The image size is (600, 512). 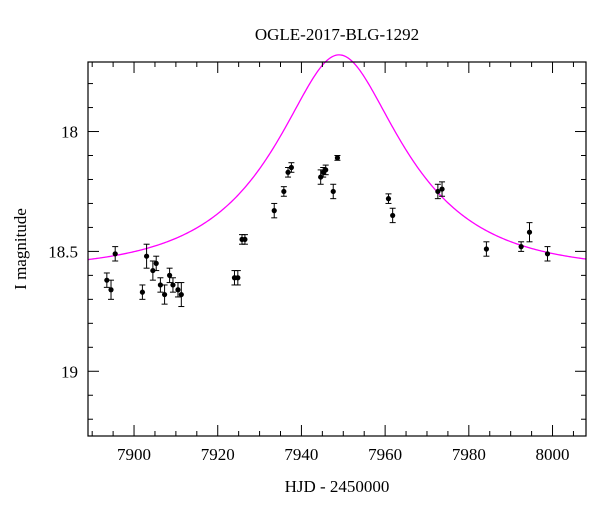 I want to click on y-tick-labels: 18 18.5 19, so click(x=63, y=252).